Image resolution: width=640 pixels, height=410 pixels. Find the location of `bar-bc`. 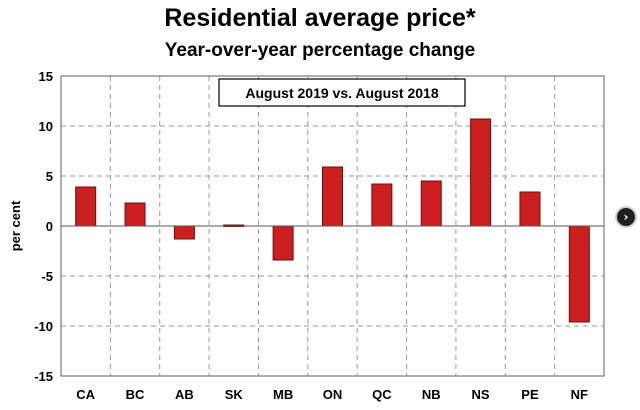

bar-bc is located at coordinates (135, 214).